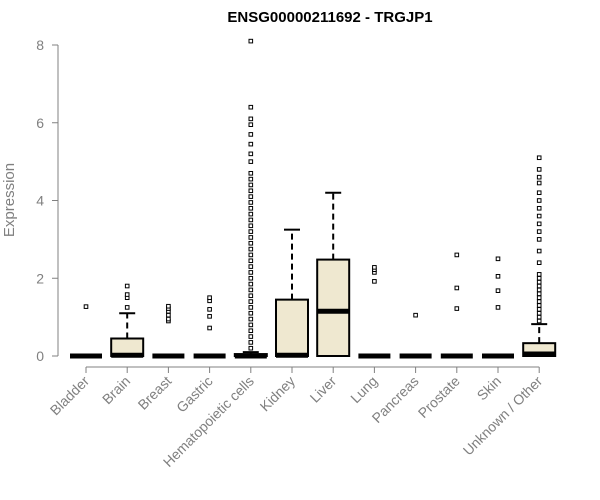 This screenshot has height=500, width=600. I want to click on x-tick-label: Bladder, so click(70, 396).